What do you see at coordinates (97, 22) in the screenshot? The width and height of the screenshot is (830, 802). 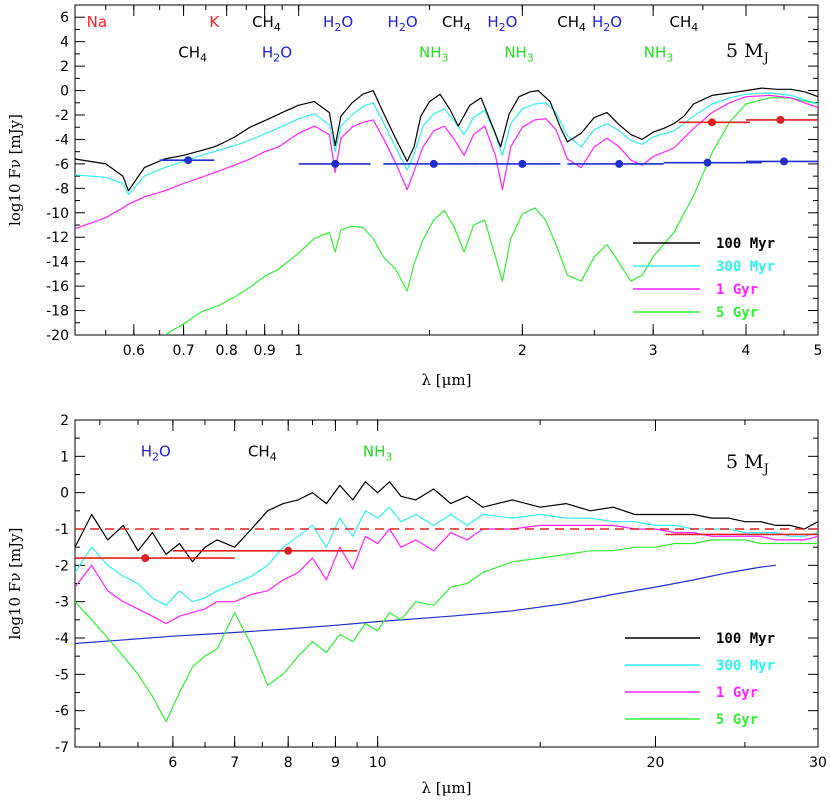 I see `molecule-label: Na` at bounding box center [97, 22].